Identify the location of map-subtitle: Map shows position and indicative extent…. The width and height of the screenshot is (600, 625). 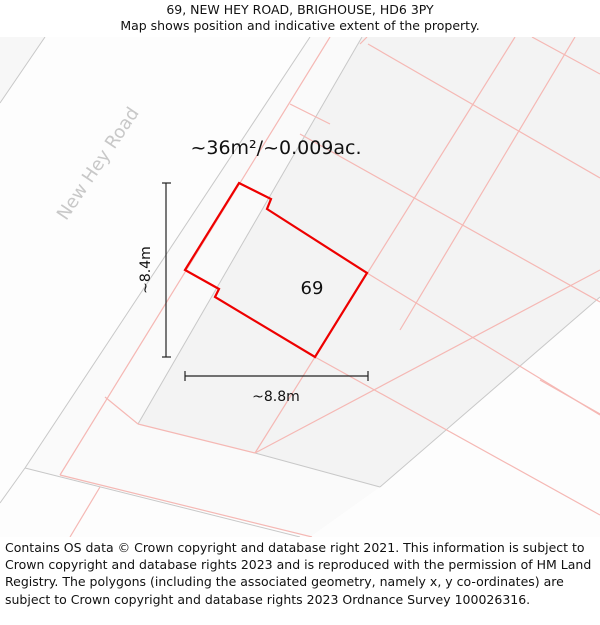
(300, 25).